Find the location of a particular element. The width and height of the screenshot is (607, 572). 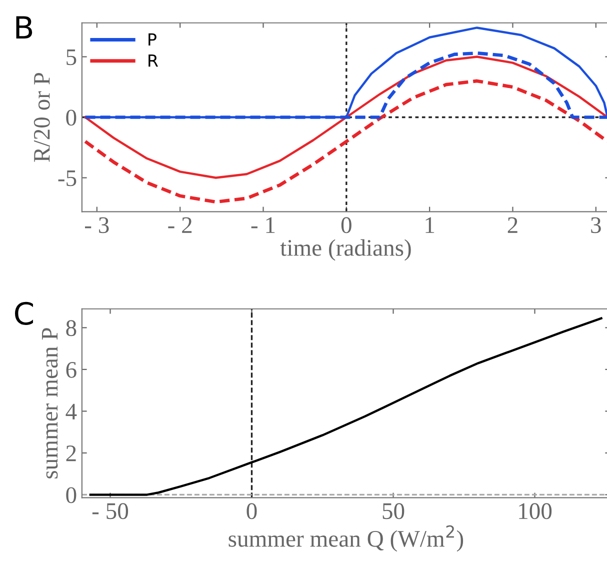

x-tick-label: 100 is located at coordinates (535, 511).